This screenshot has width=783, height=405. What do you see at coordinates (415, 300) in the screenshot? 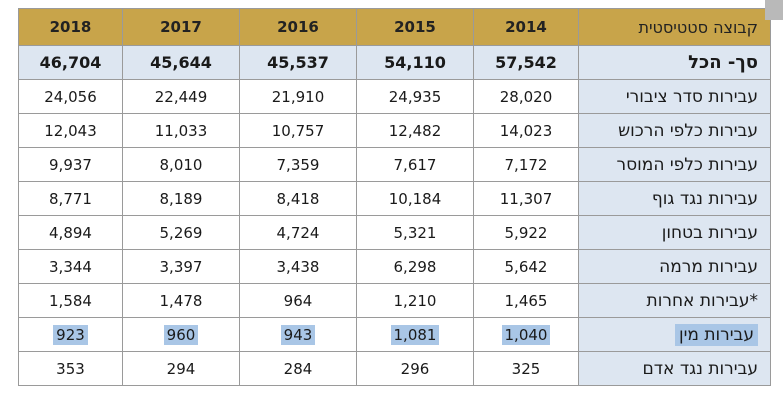
I see `table-cell: 1,210` at bounding box center [415, 300].